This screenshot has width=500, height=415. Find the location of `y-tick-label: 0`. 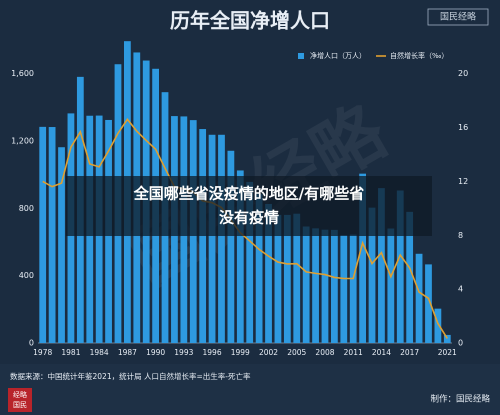

y-tick-label: 0 is located at coordinates (31, 343).